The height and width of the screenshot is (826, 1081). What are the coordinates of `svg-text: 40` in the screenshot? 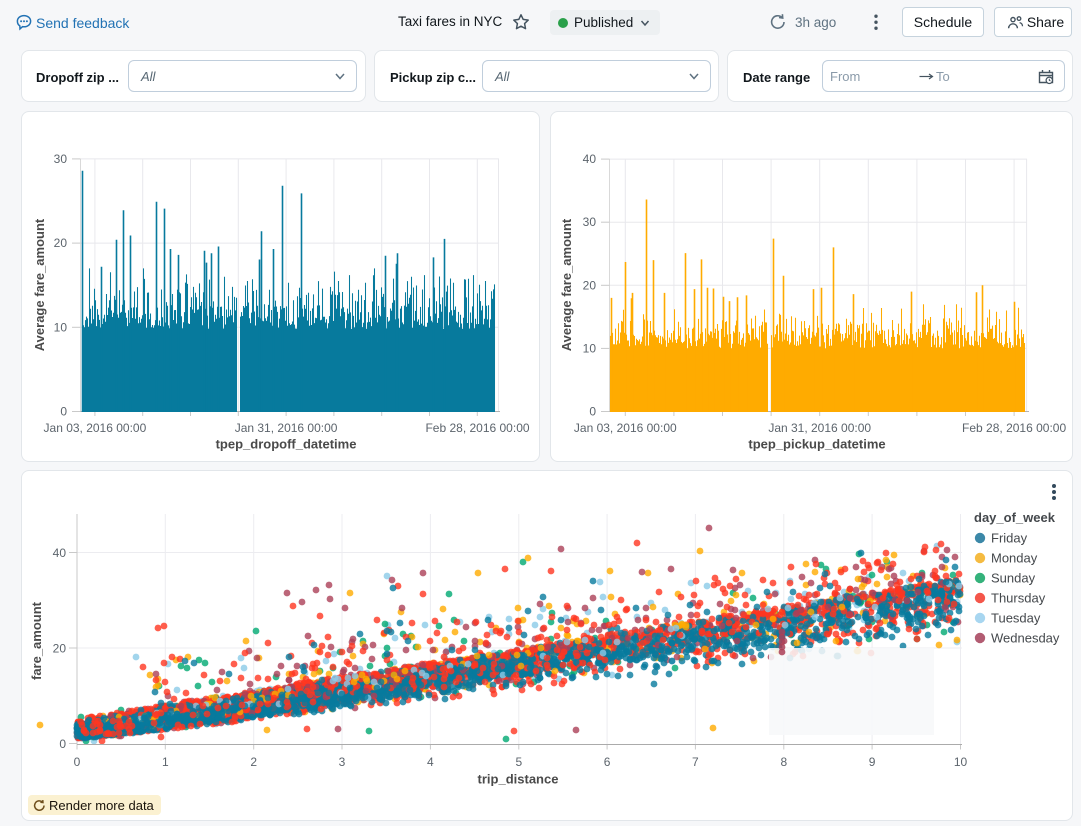 It's located at (590, 159).